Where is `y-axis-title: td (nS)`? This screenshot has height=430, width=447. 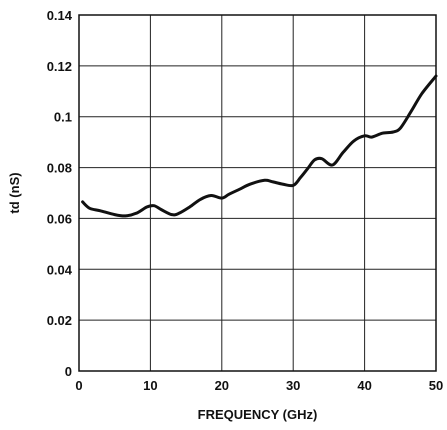 y-axis-title: td (nS) is located at coordinates (14, 192).